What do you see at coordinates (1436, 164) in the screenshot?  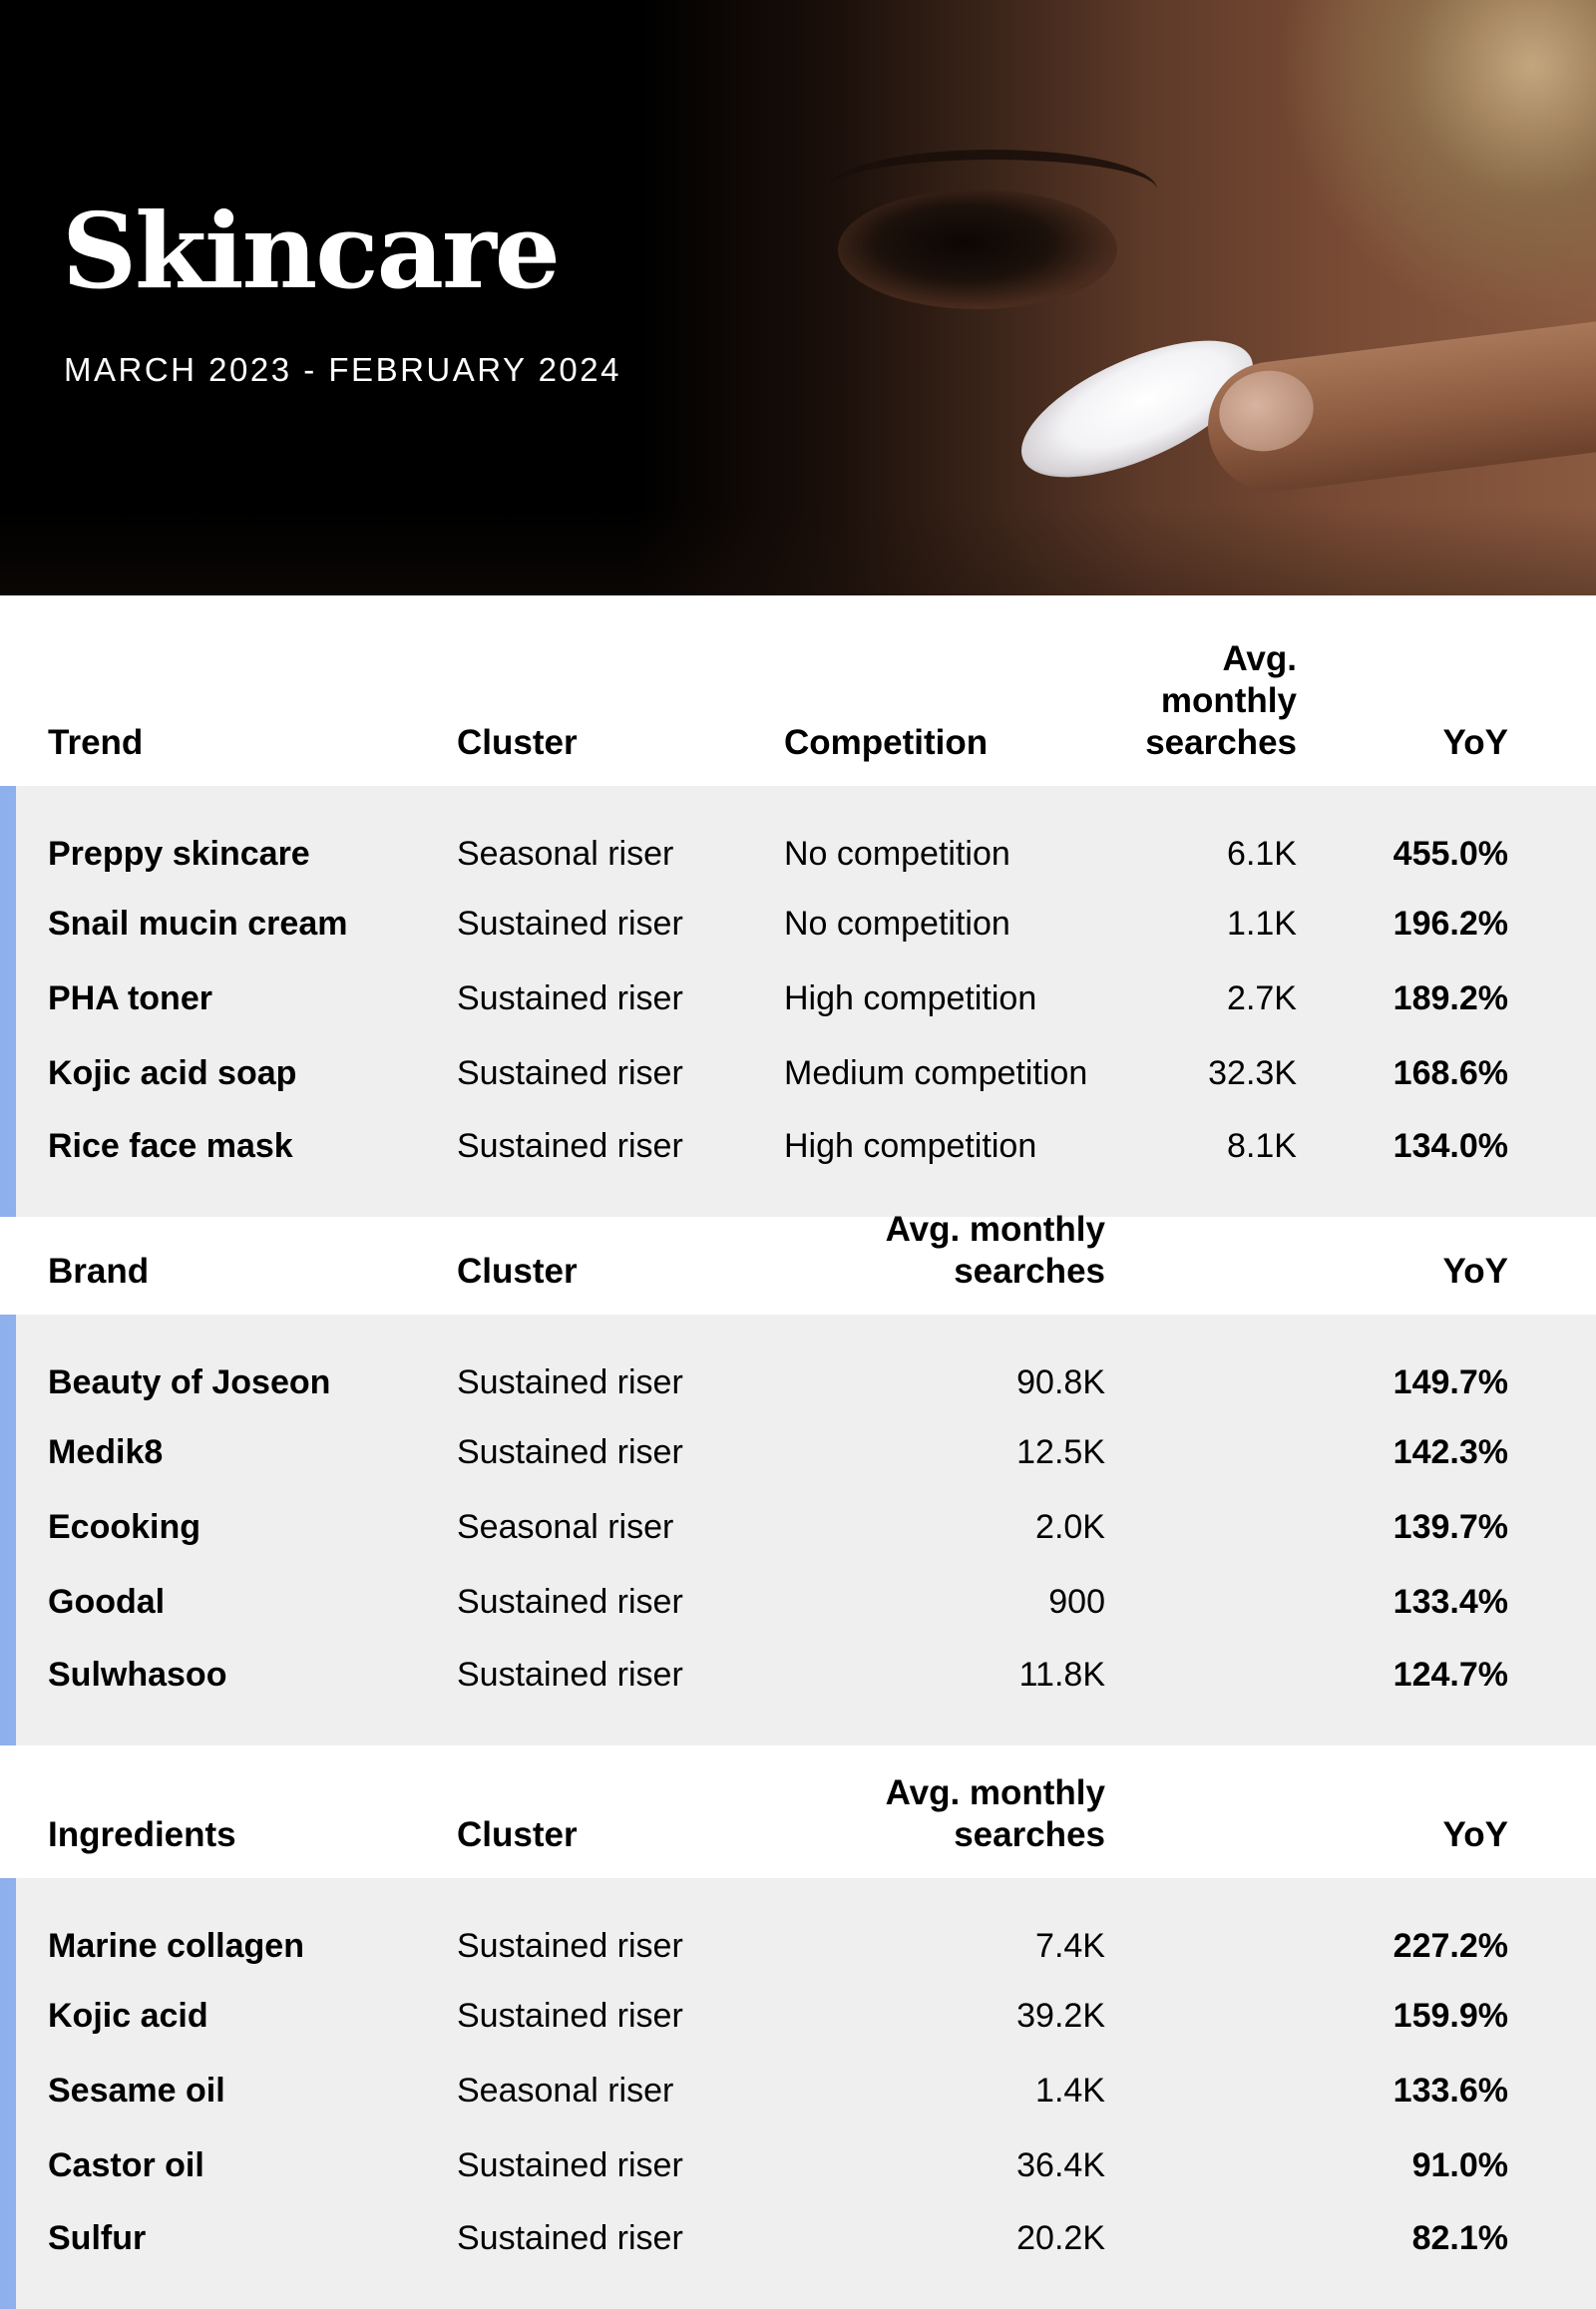 I see `hero-photo-hair` at bounding box center [1436, 164].